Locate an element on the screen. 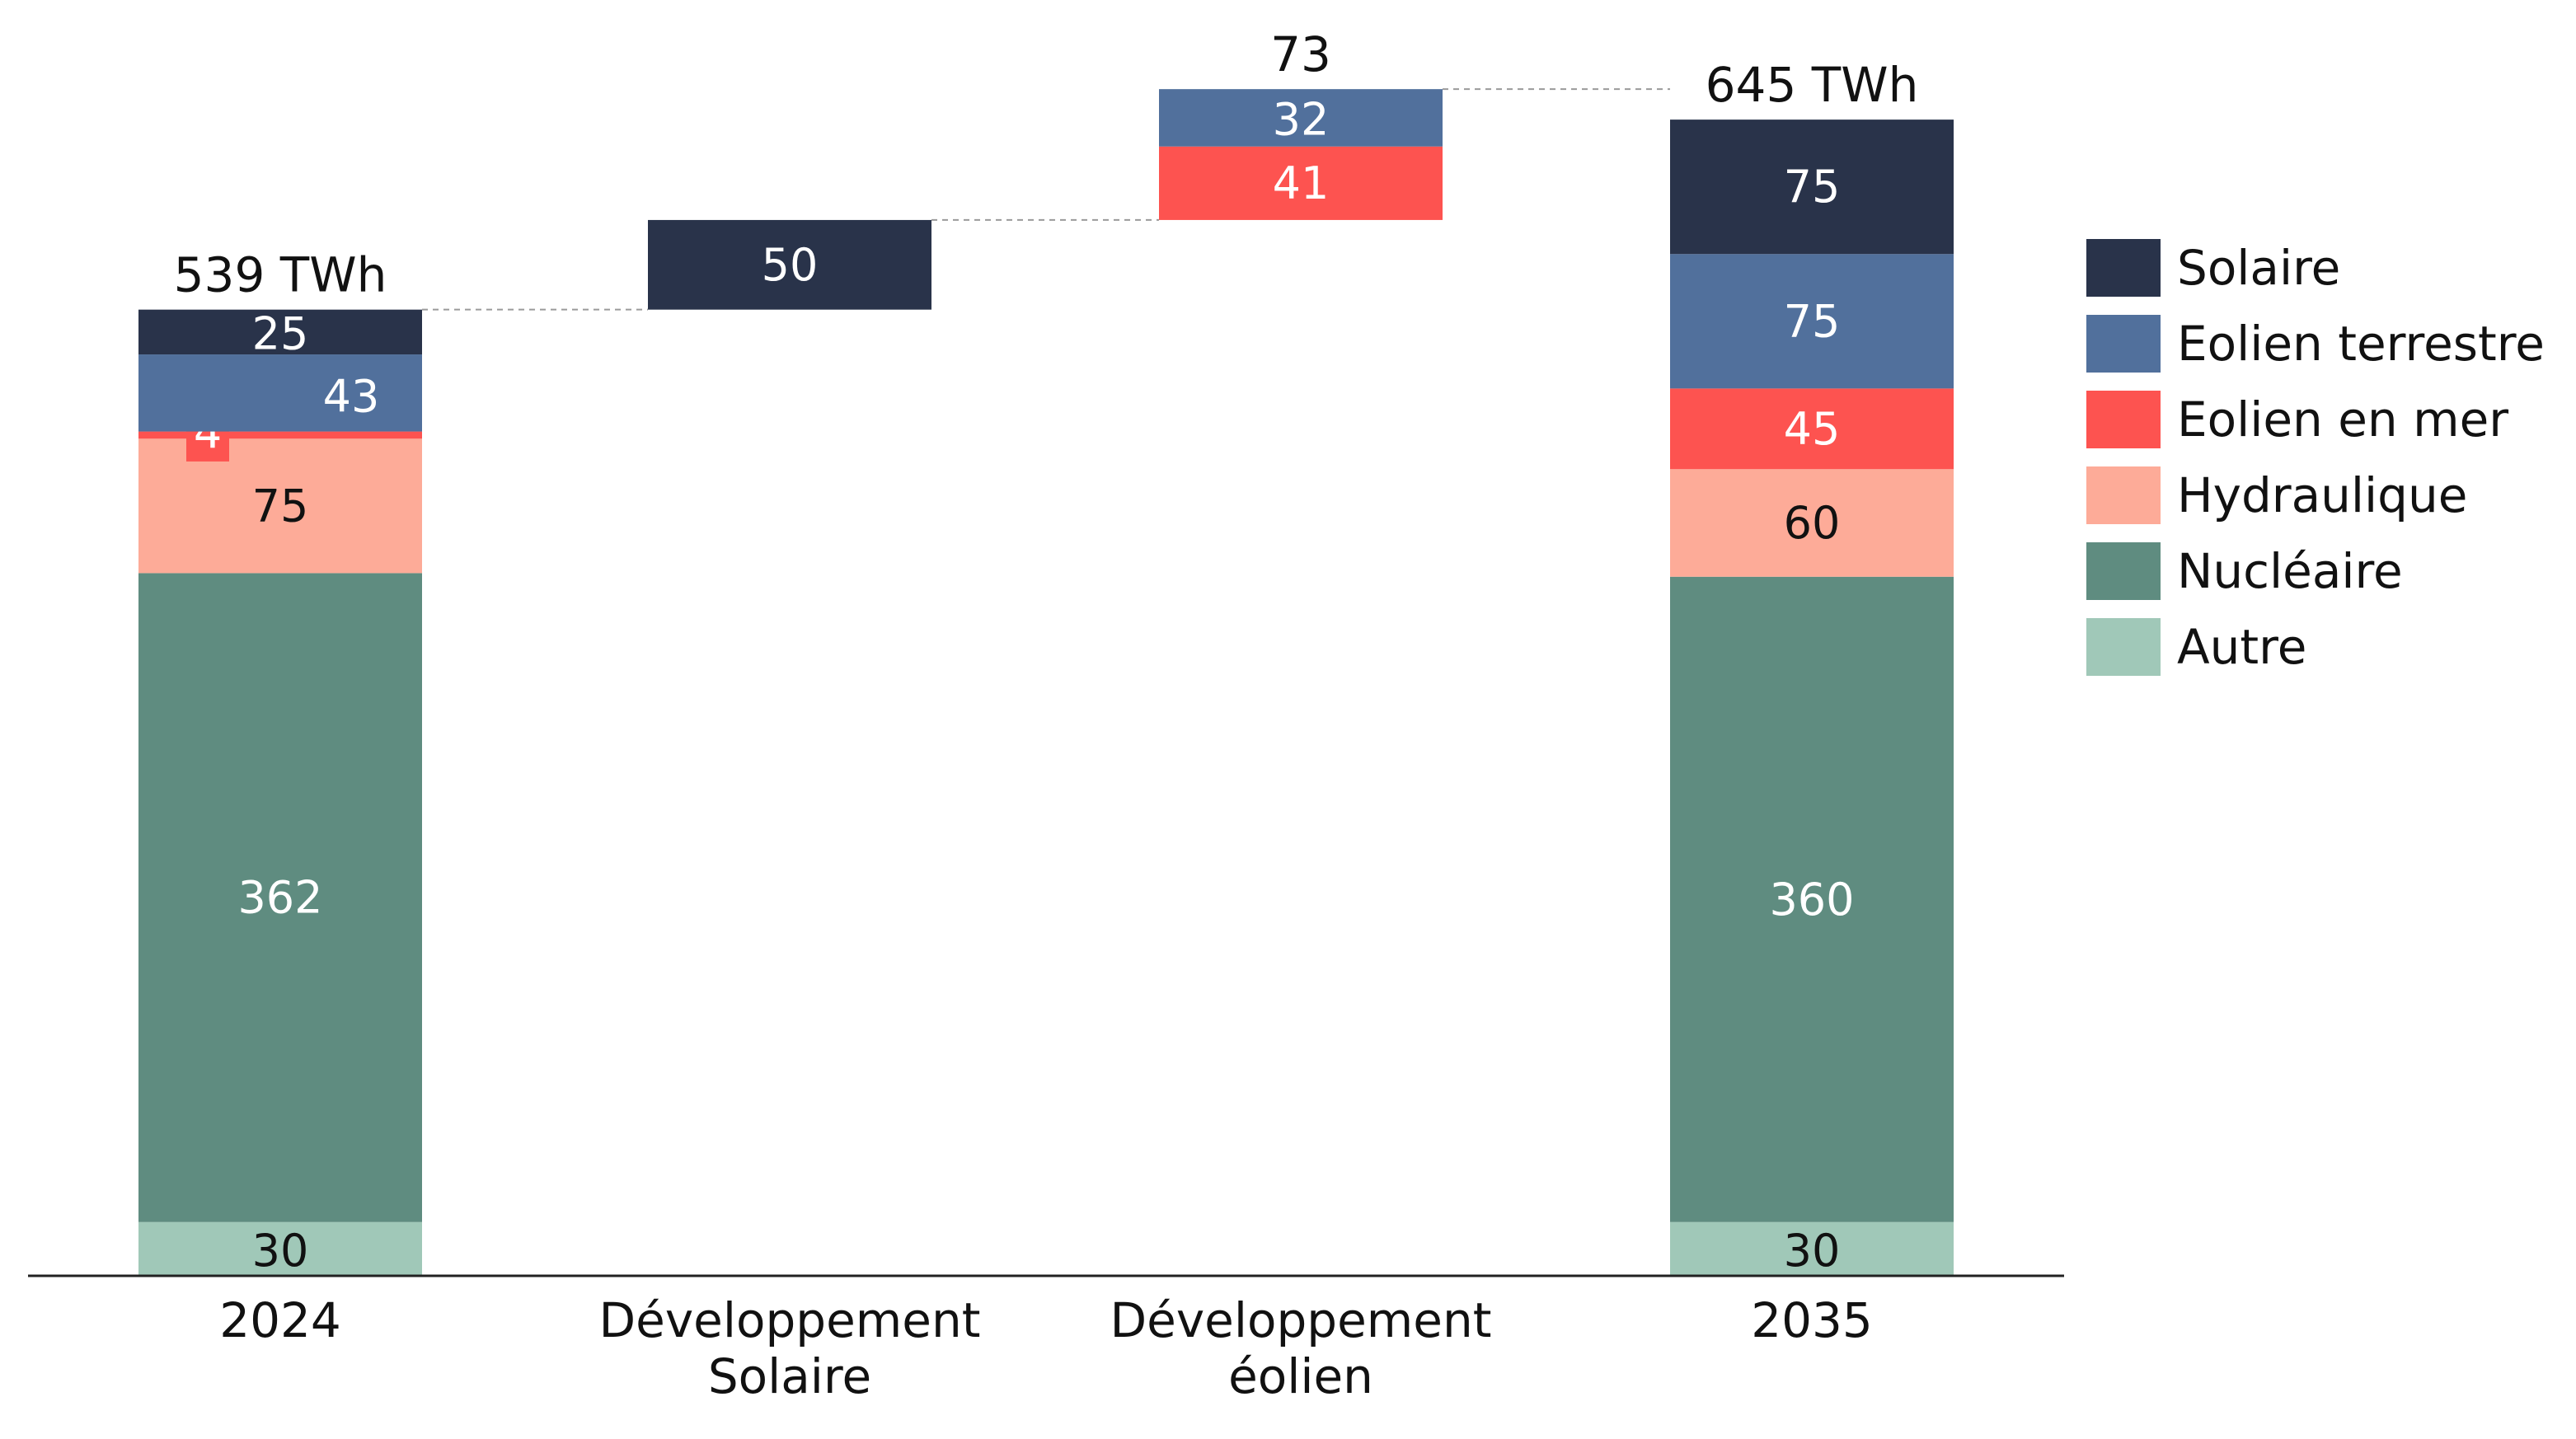  bar-segment-2024-nucleaire is located at coordinates (280, 897).